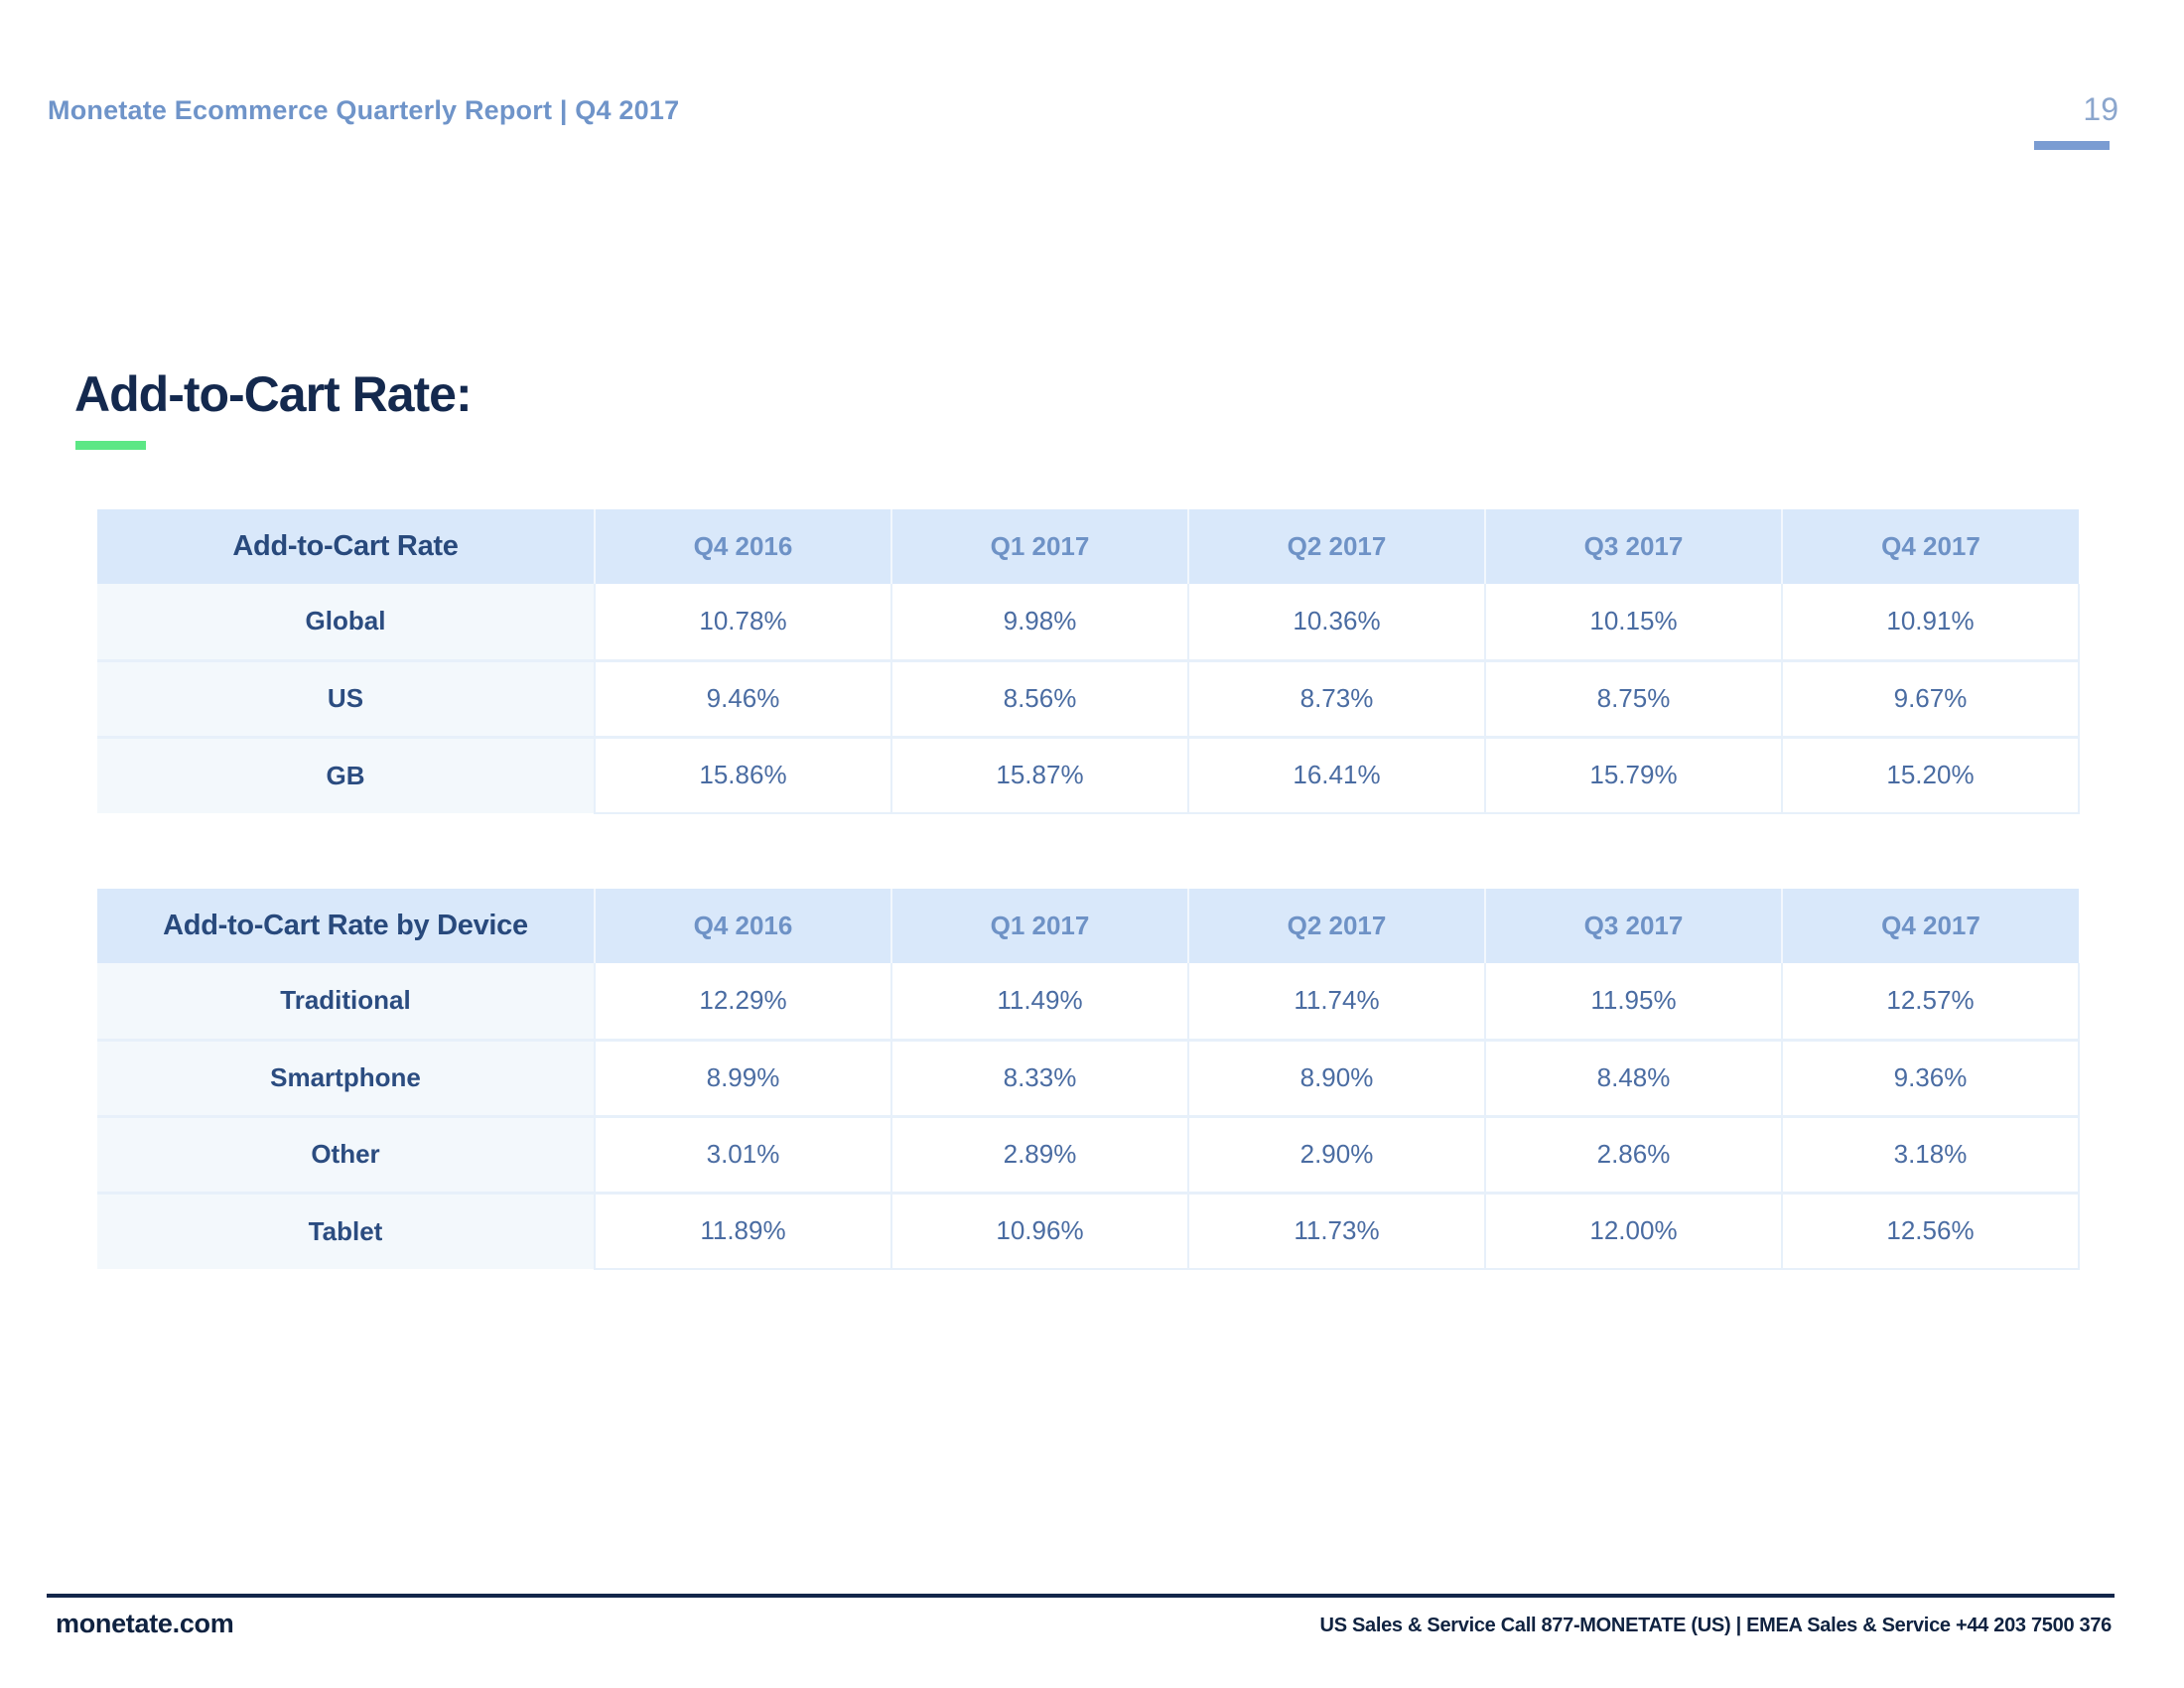 The height and width of the screenshot is (1688, 2184). What do you see at coordinates (1633, 1002) in the screenshot?
I see `cell-value: 11.95%` at bounding box center [1633, 1002].